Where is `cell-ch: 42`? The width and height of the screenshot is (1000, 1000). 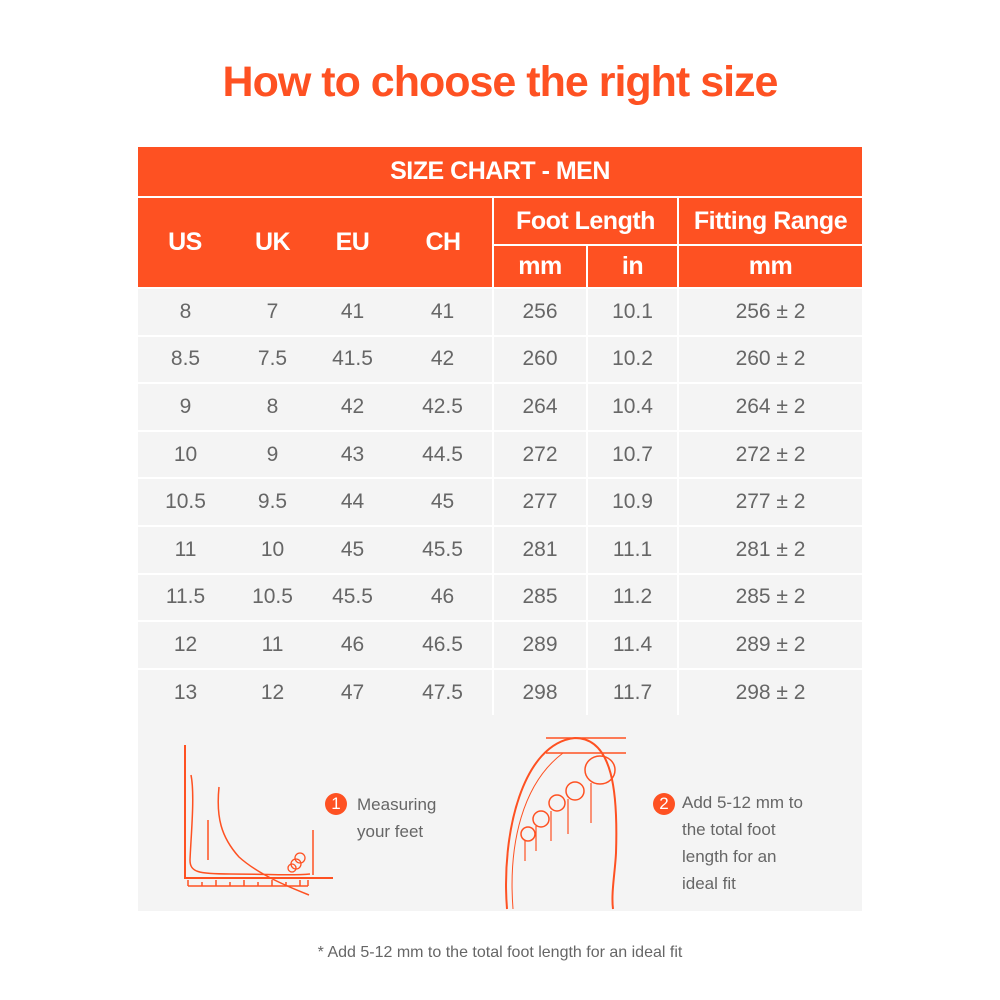
cell-ch: 42 is located at coordinates (443, 359).